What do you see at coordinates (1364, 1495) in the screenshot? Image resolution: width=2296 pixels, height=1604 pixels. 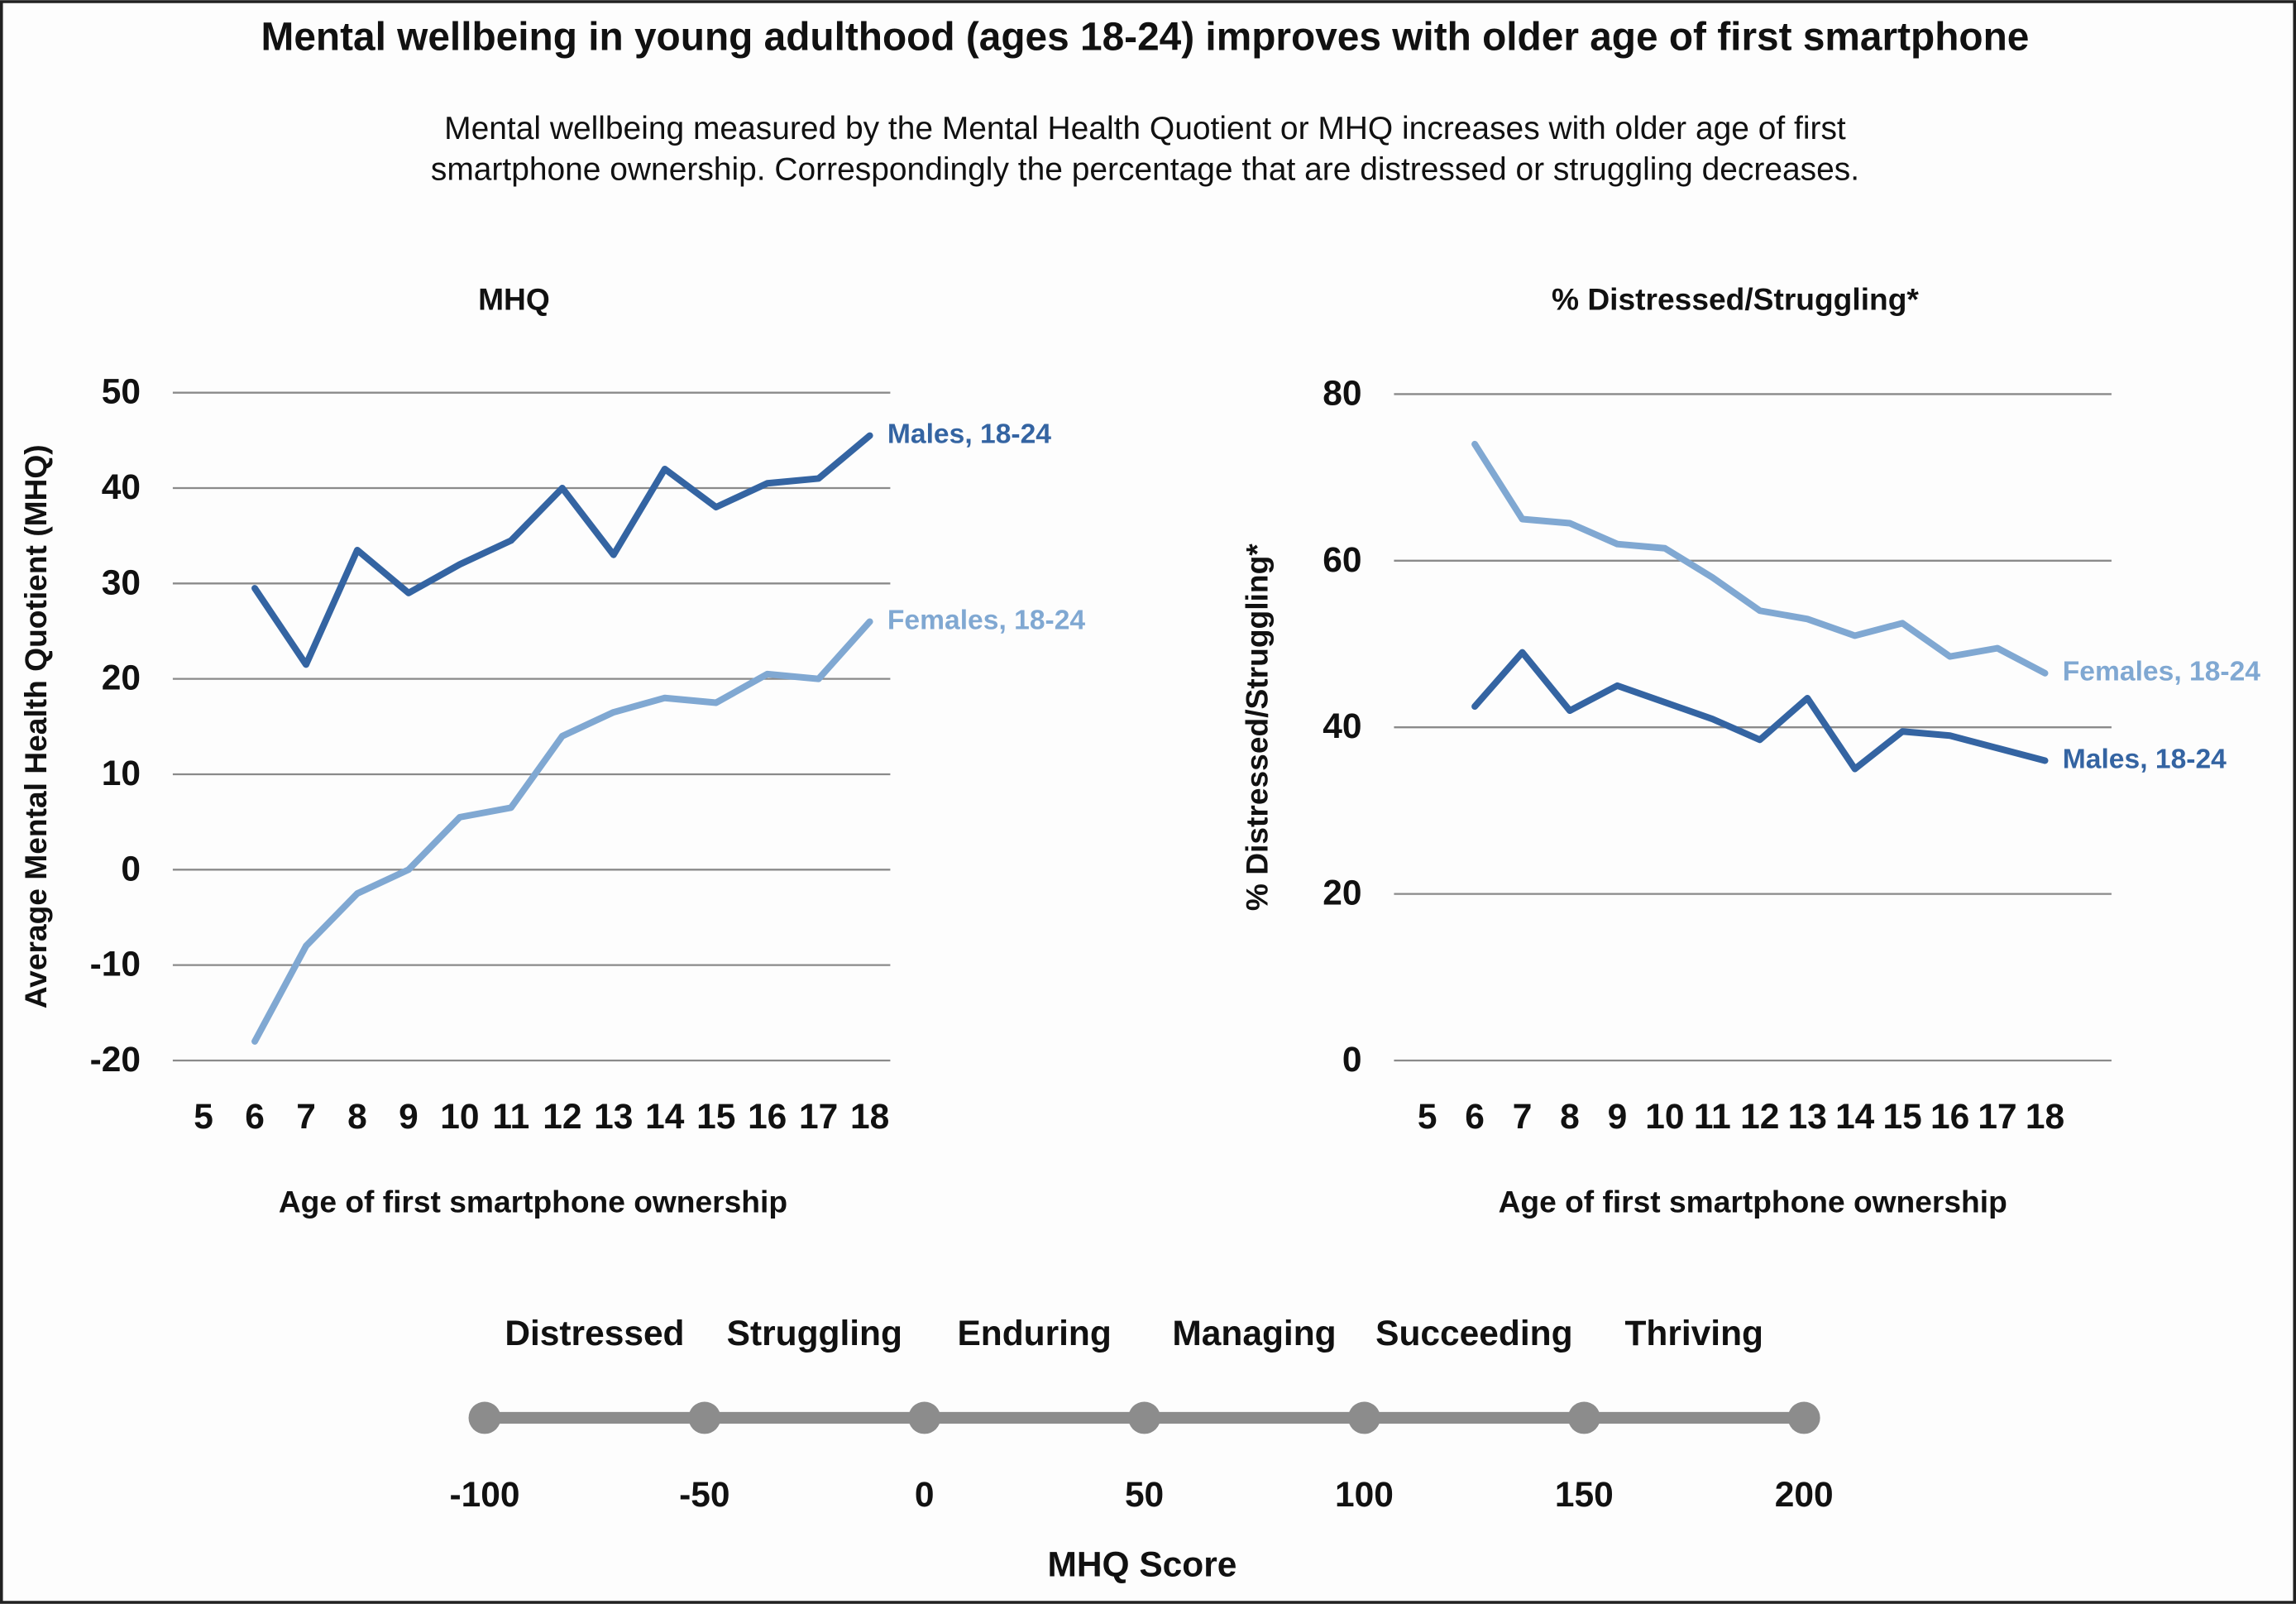 I see `scale-tick-label: 100` at bounding box center [1364, 1495].